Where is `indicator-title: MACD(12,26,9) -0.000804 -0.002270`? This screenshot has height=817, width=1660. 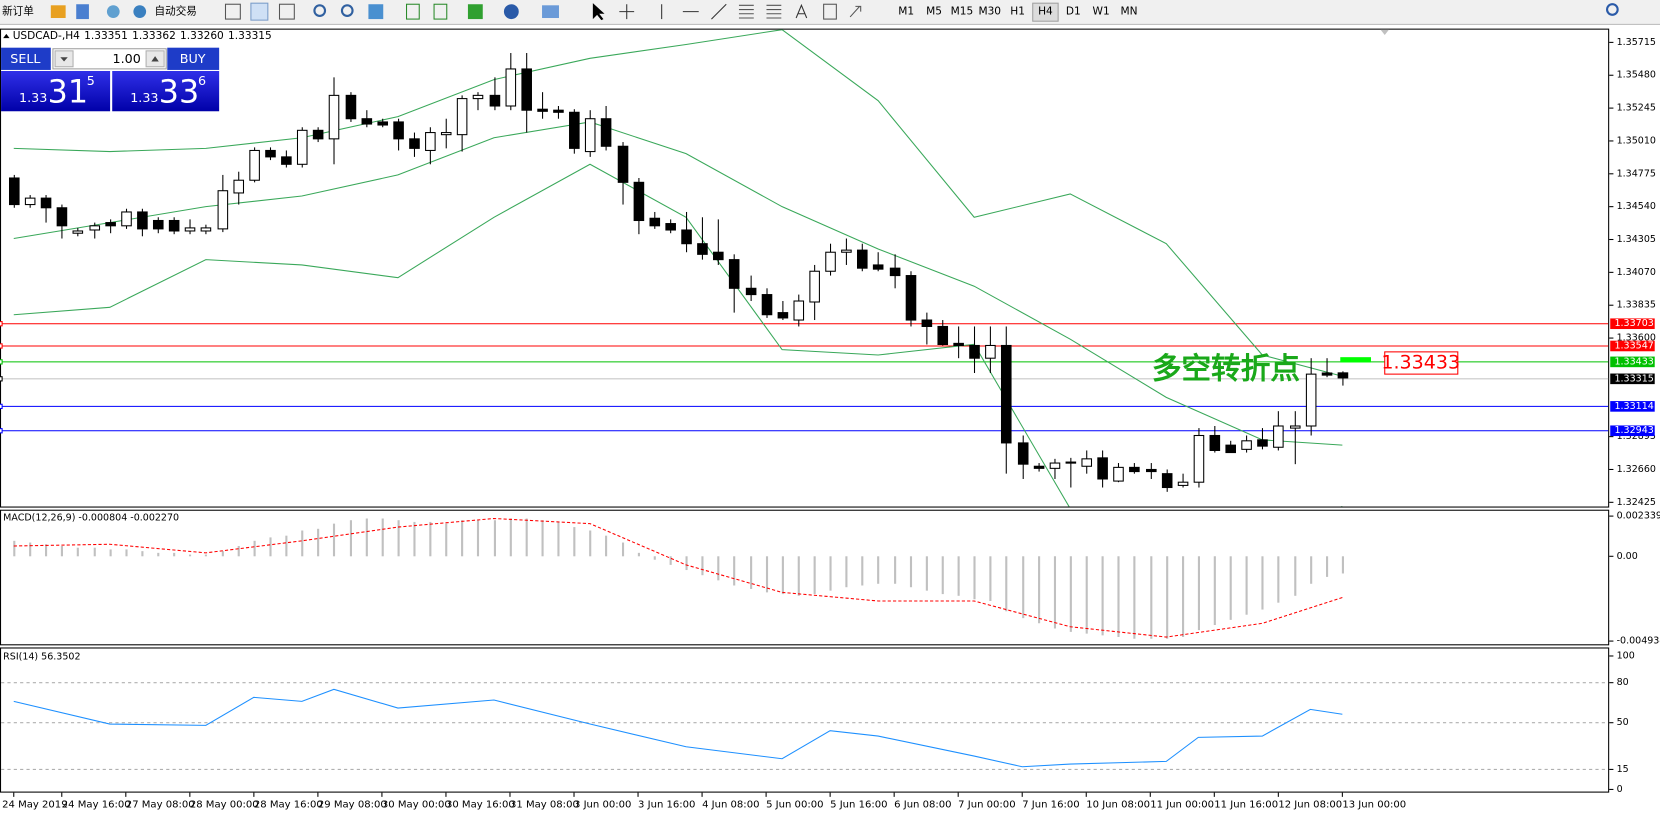 indicator-title: MACD(12,26,9) -0.000804 -0.002270 is located at coordinates (91, 518).